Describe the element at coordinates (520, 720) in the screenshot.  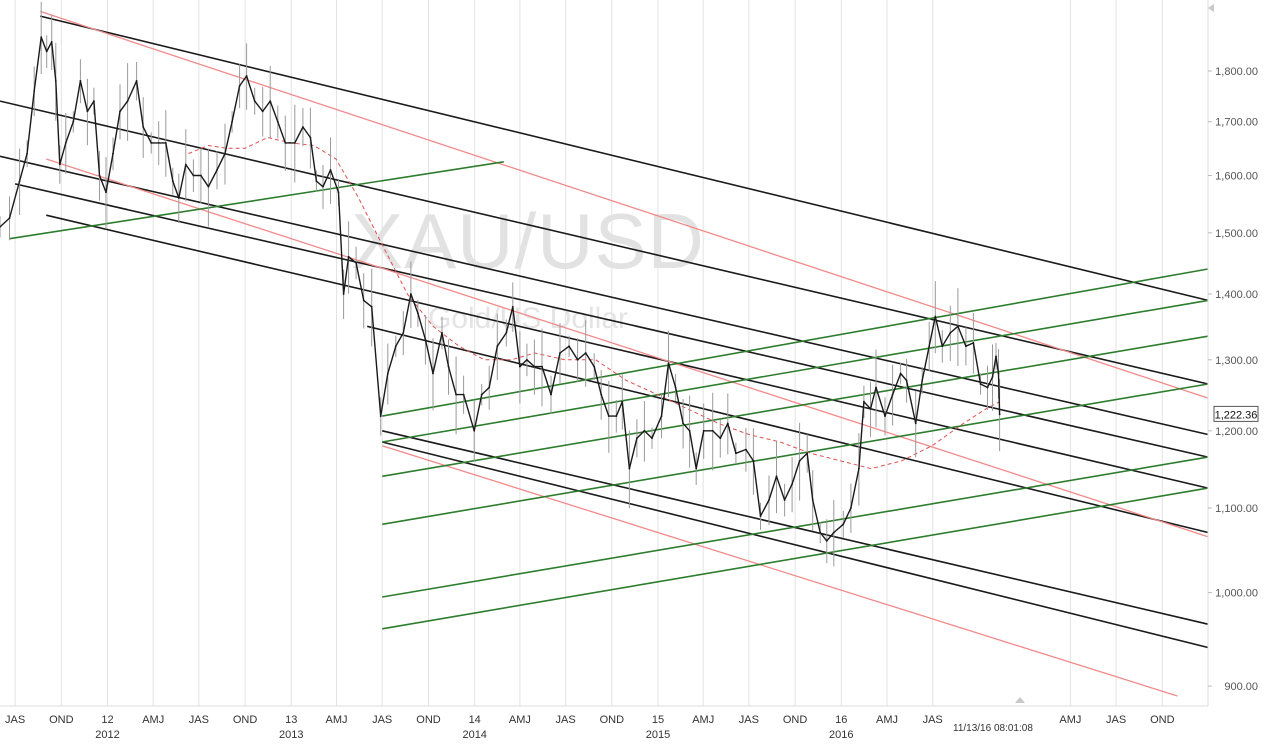
I see `x-tick-label-11: AMJ` at that location.